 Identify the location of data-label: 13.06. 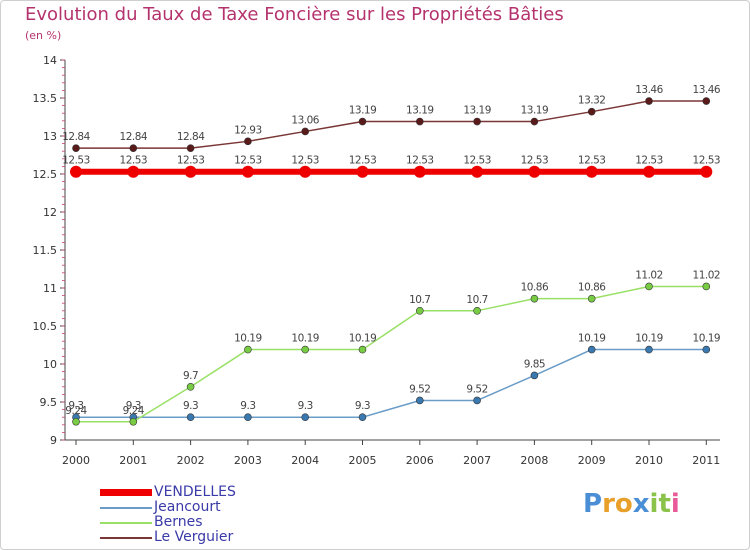
(305, 120).